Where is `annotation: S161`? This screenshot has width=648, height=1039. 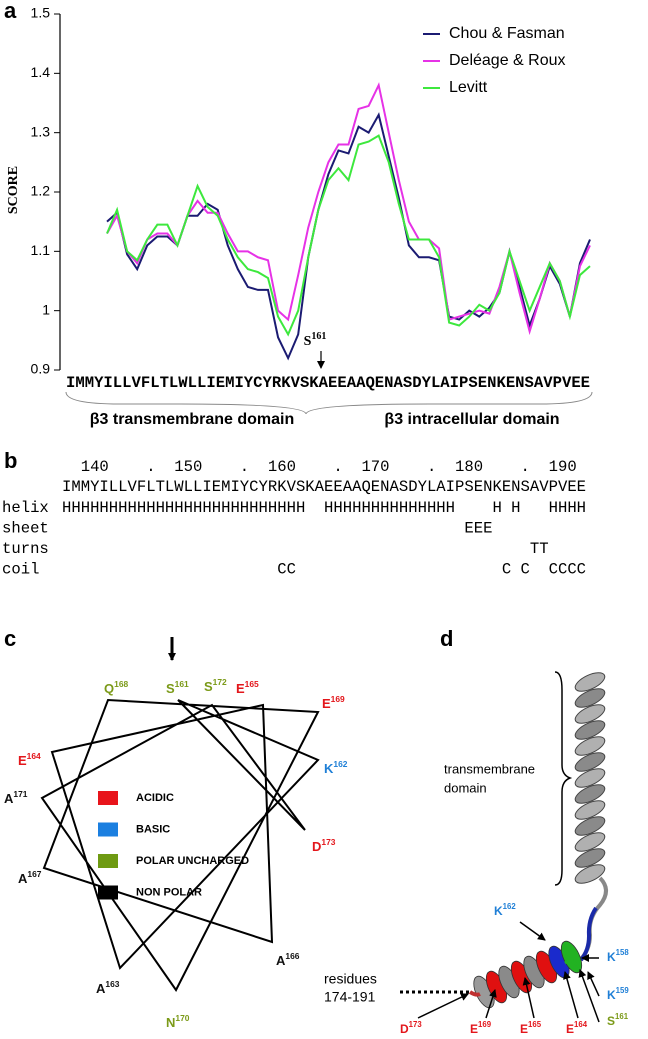
annotation: S161 is located at coordinates (315, 340).